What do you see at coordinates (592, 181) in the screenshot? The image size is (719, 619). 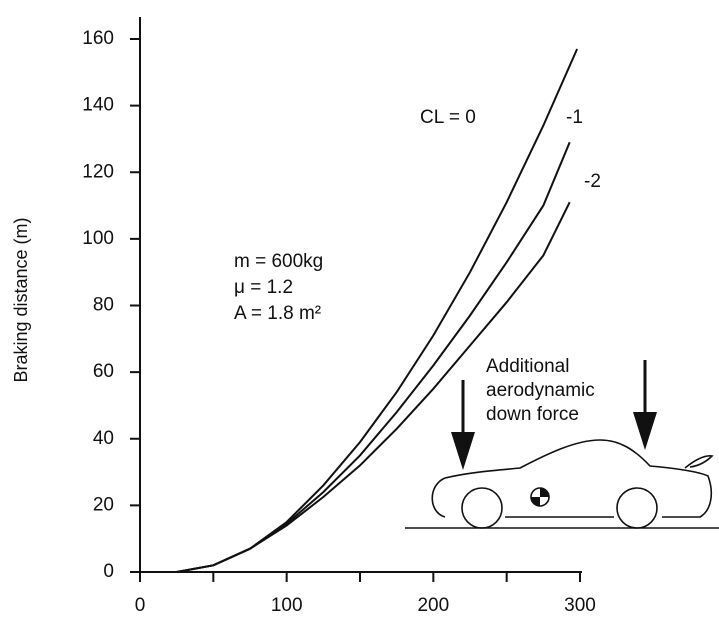 I see `series-label: -2` at bounding box center [592, 181].